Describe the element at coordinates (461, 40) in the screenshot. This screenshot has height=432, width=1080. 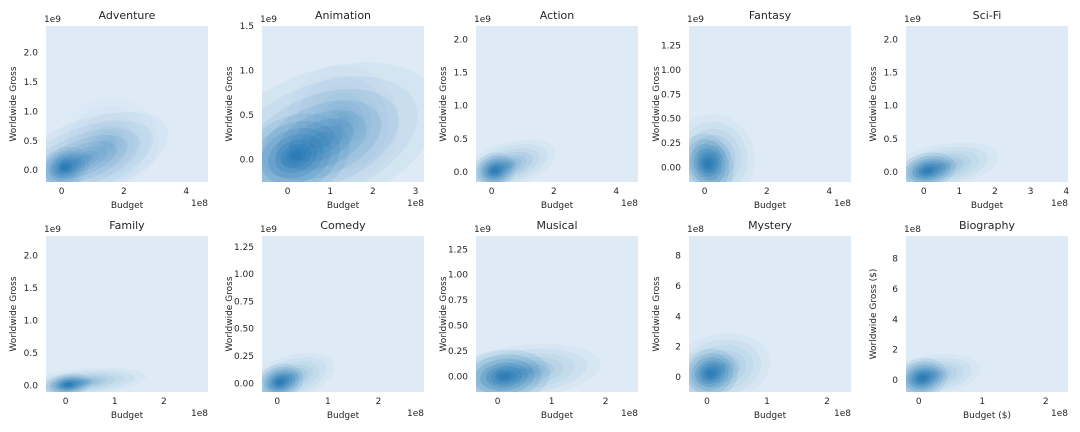
I see `y-tick-label: 2.0` at that location.